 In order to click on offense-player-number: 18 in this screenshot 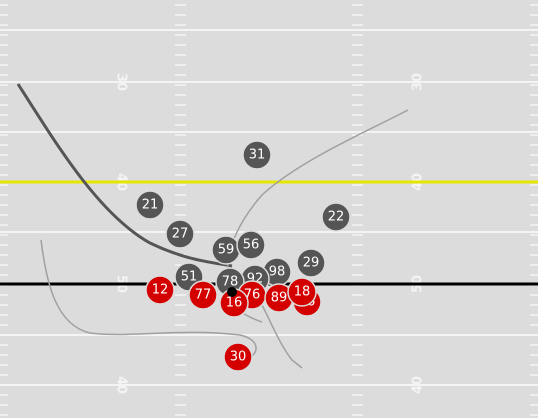, I will do `click(302, 292)`.